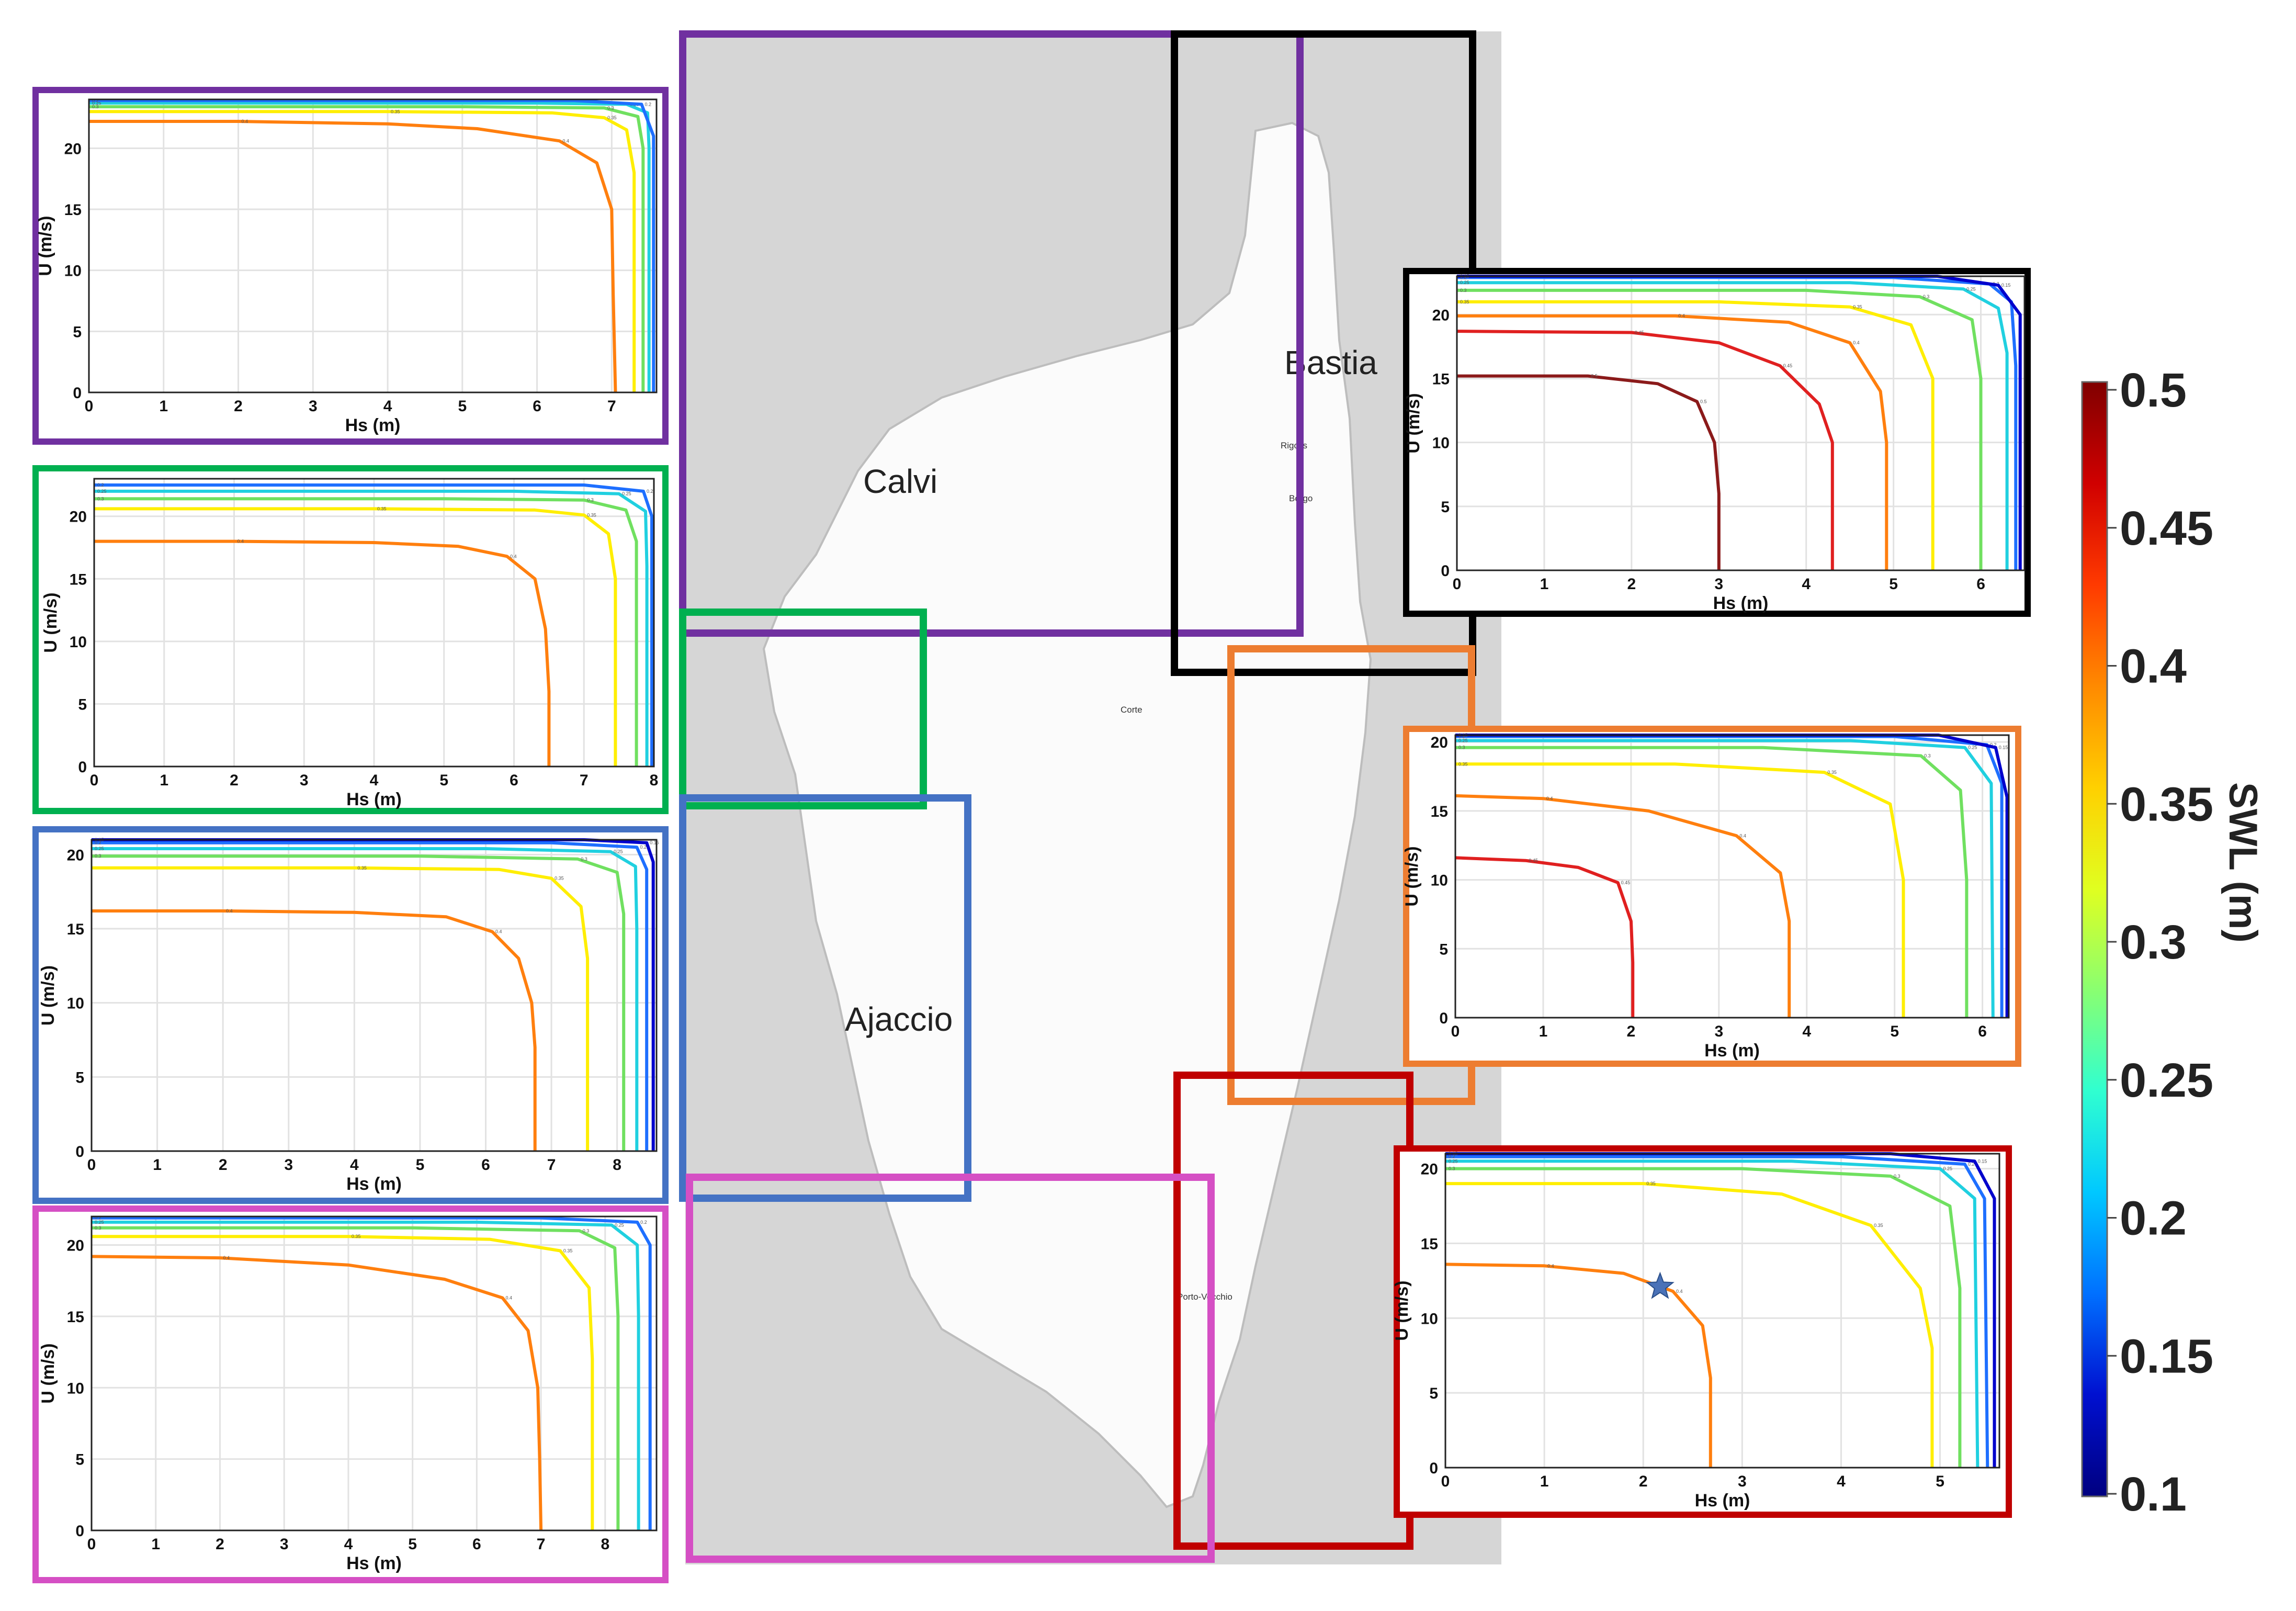  Describe the element at coordinates (1132, 710) in the screenshot. I see `town-label-corte: Corte` at that location.